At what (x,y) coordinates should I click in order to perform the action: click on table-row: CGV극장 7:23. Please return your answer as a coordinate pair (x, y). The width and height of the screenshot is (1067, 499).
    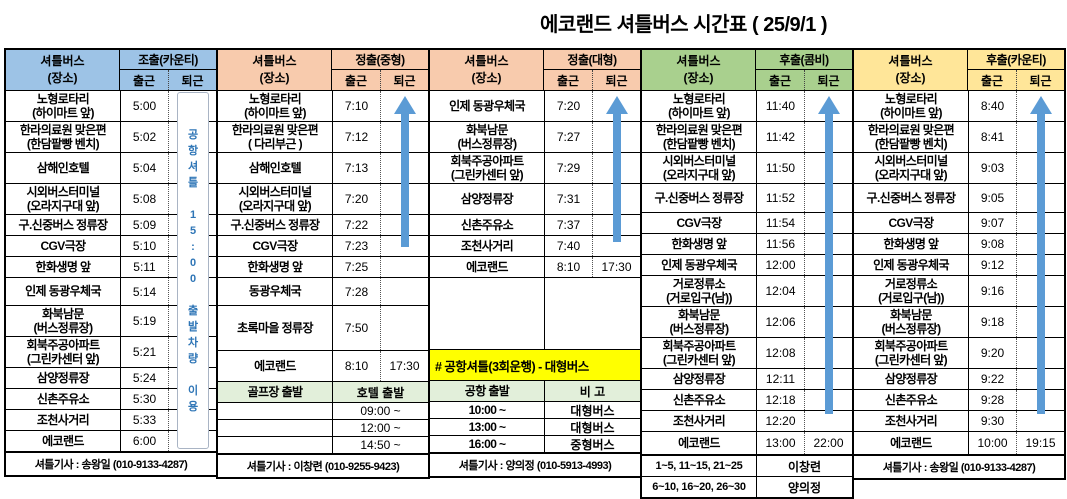
    Looking at the image, I should click on (323, 245).